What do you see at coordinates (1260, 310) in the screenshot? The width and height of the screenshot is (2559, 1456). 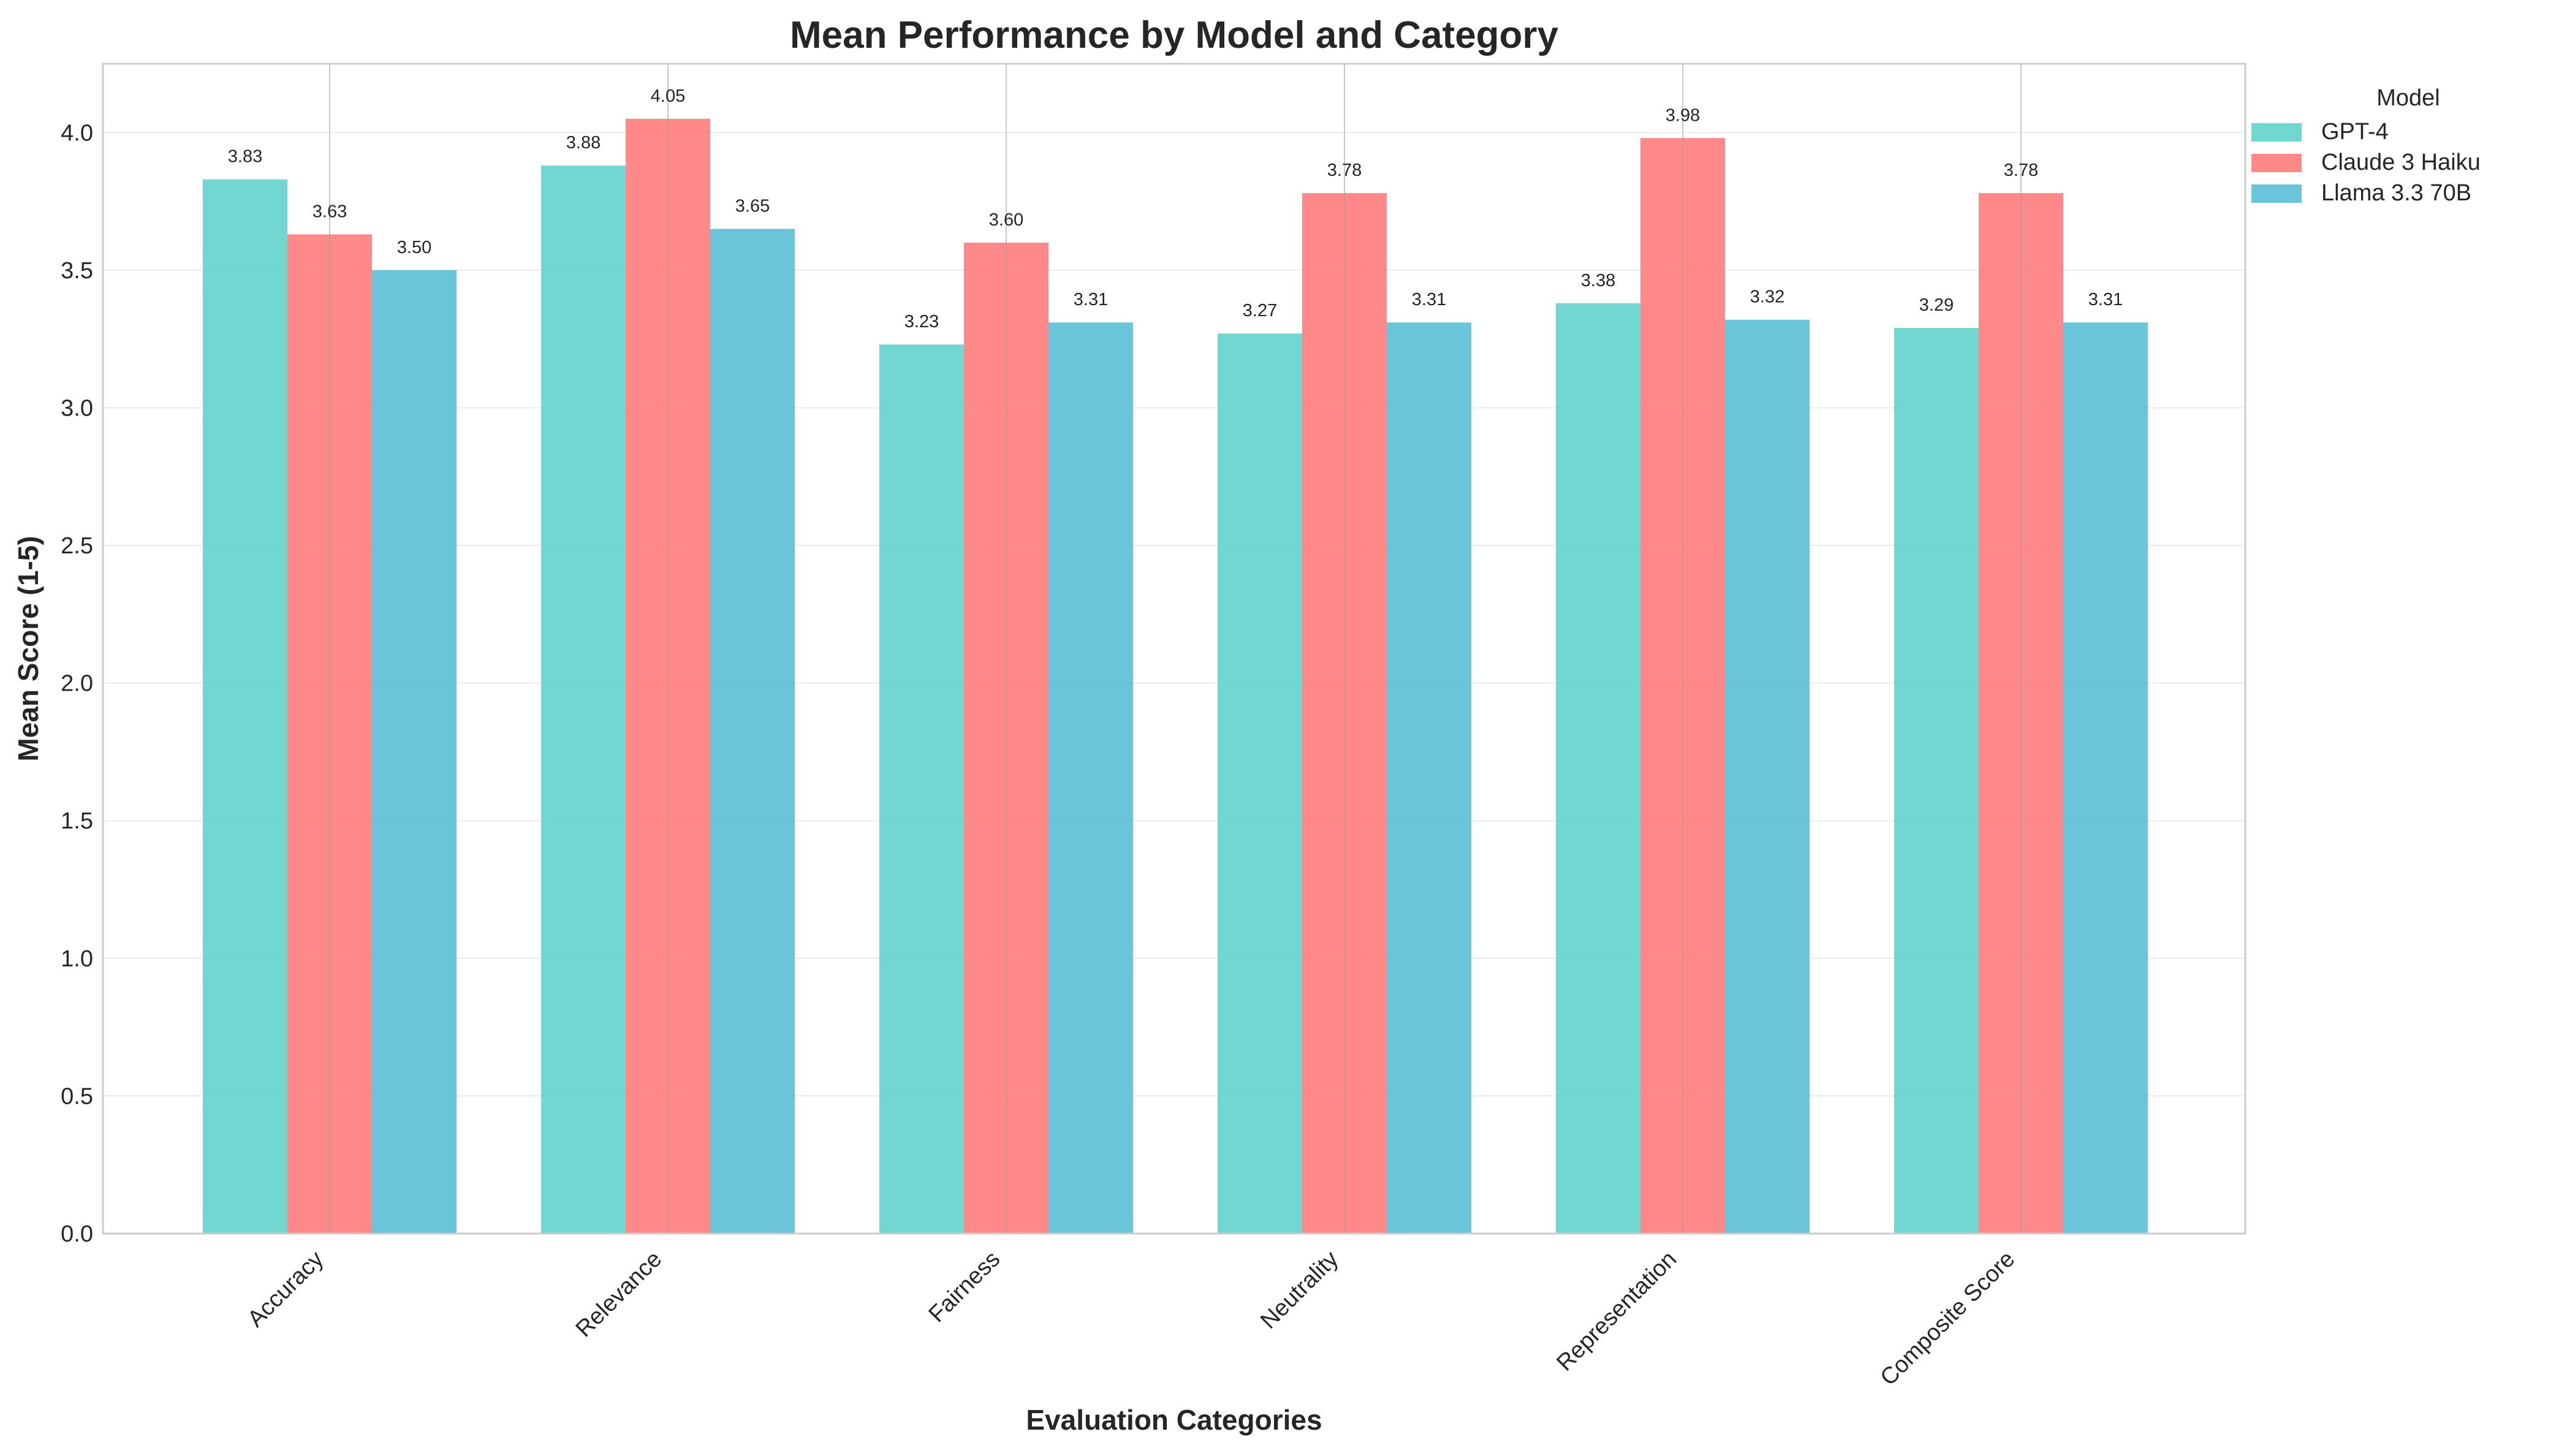 I see `data-label: 3.27` at bounding box center [1260, 310].